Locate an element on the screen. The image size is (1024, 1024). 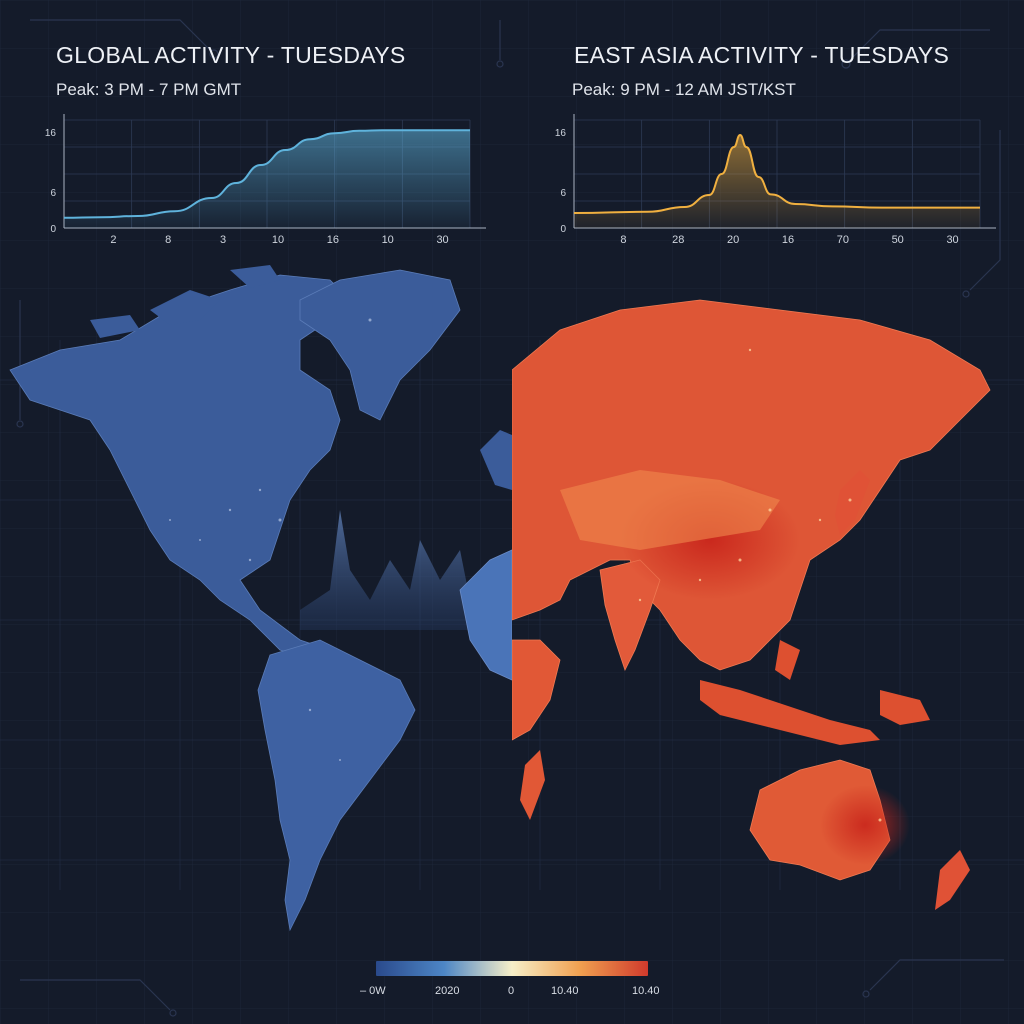
global-activity-title: GLOBAL ACTIVITY - TUESDAYS is located at coordinates (231, 55).